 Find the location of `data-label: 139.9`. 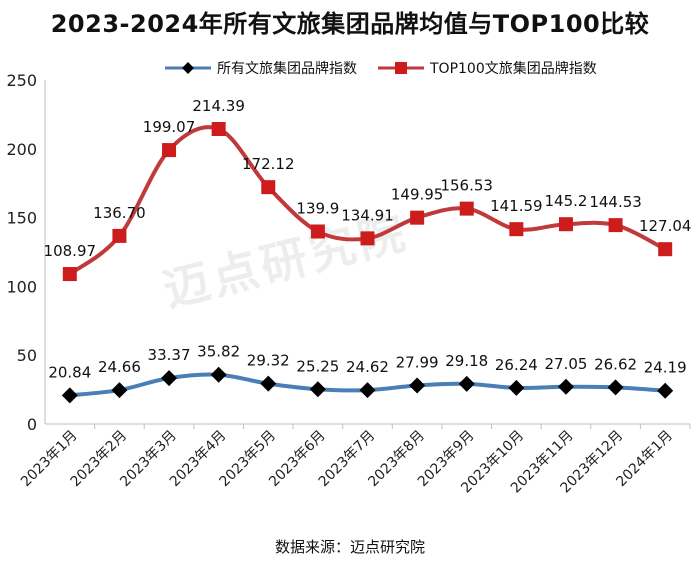

data-label: 139.9 is located at coordinates (317, 208).